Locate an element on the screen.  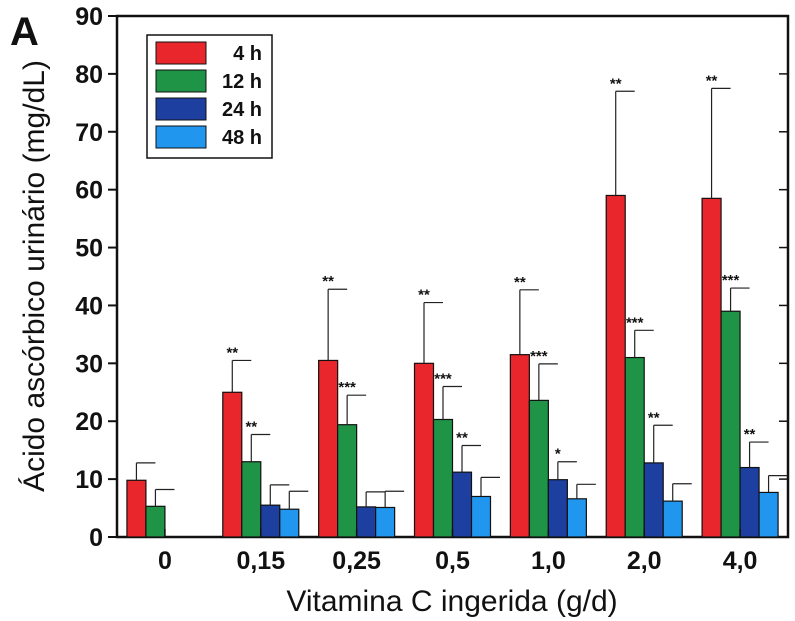
x-tick-label: 4,0 is located at coordinates (740, 561).